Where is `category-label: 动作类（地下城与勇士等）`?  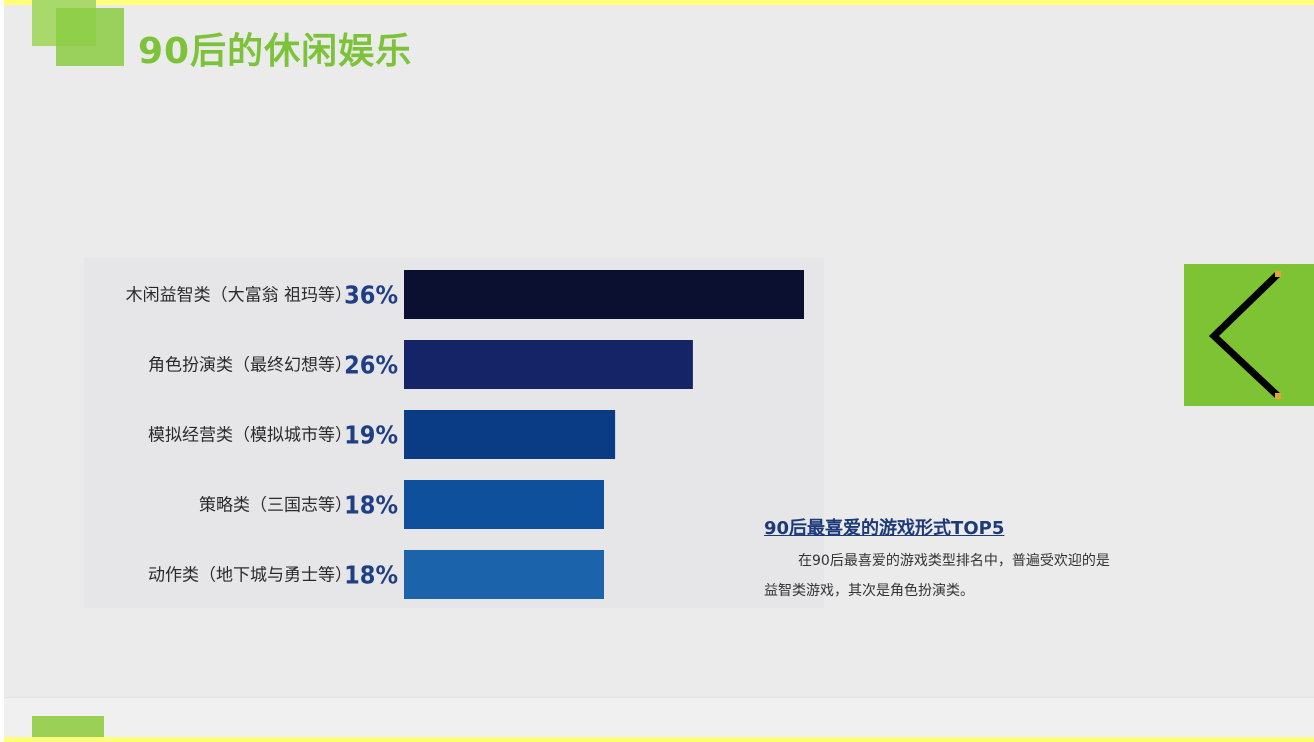
category-label: 动作类（地下城与勇士等） is located at coordinates (250, 576).